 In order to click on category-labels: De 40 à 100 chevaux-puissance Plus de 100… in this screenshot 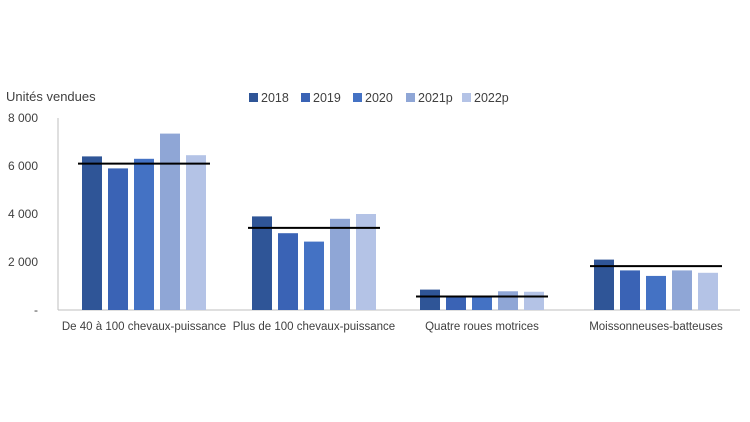, I will do `click(392, 327)`.